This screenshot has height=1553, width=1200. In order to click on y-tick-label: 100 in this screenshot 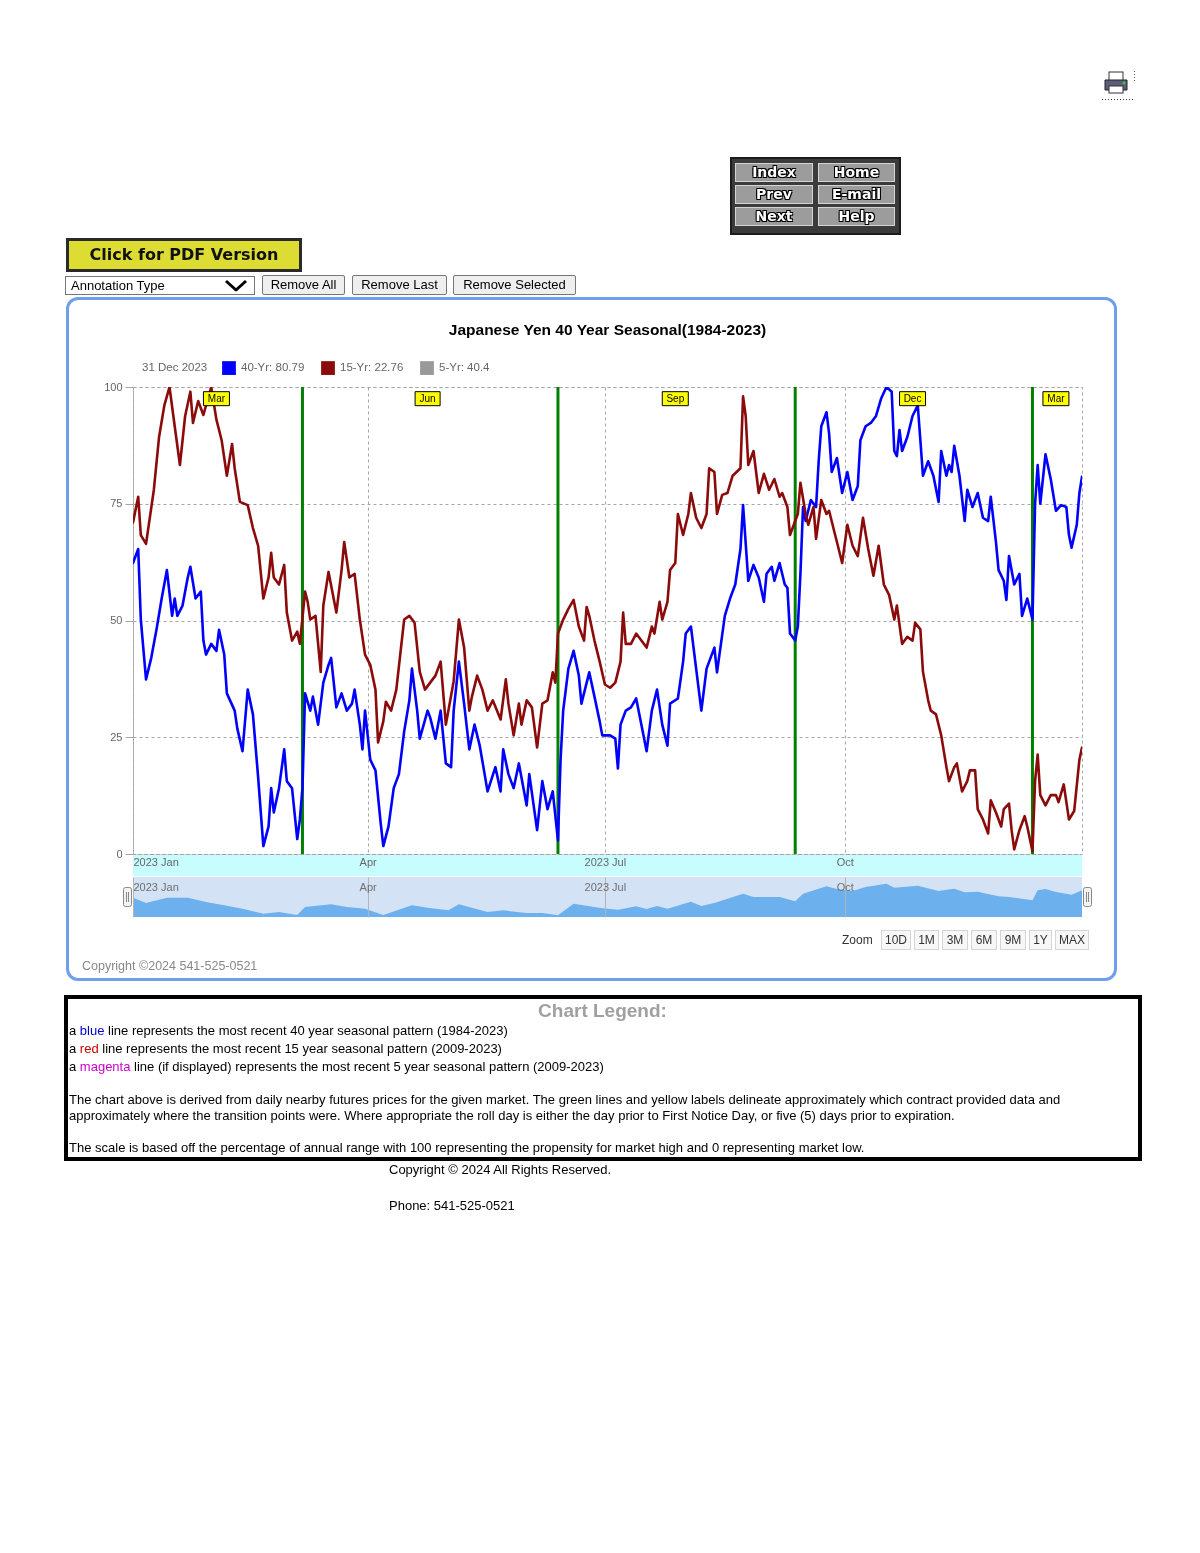, I will do `click(113, 386)`.